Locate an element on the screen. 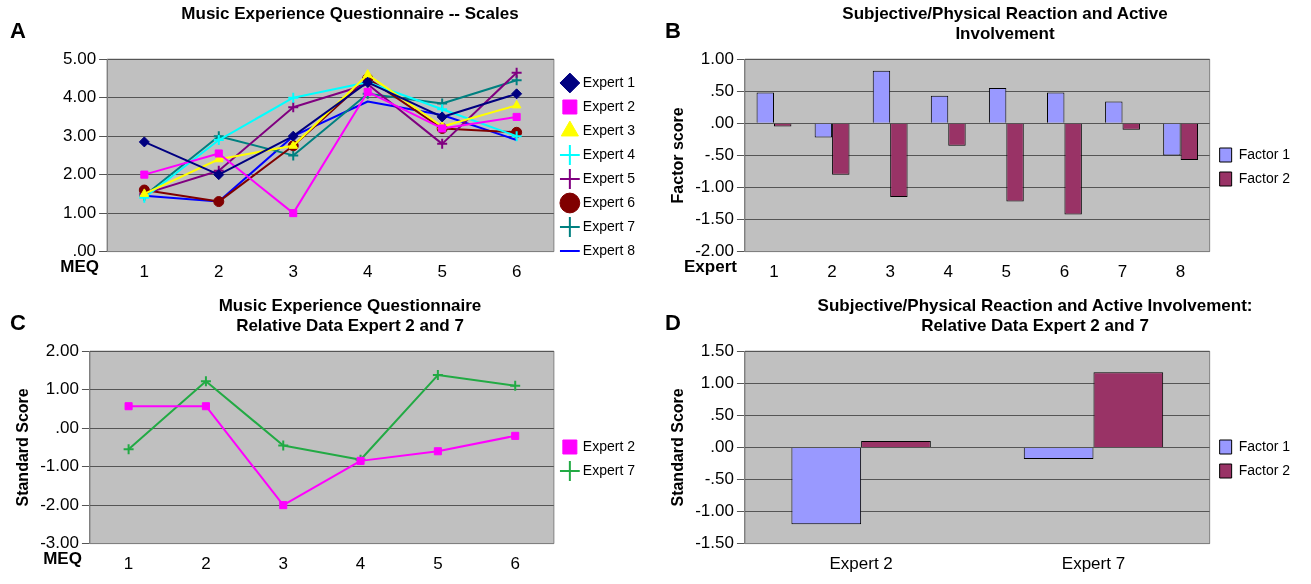  text: C is located at coordinates (18, 323).